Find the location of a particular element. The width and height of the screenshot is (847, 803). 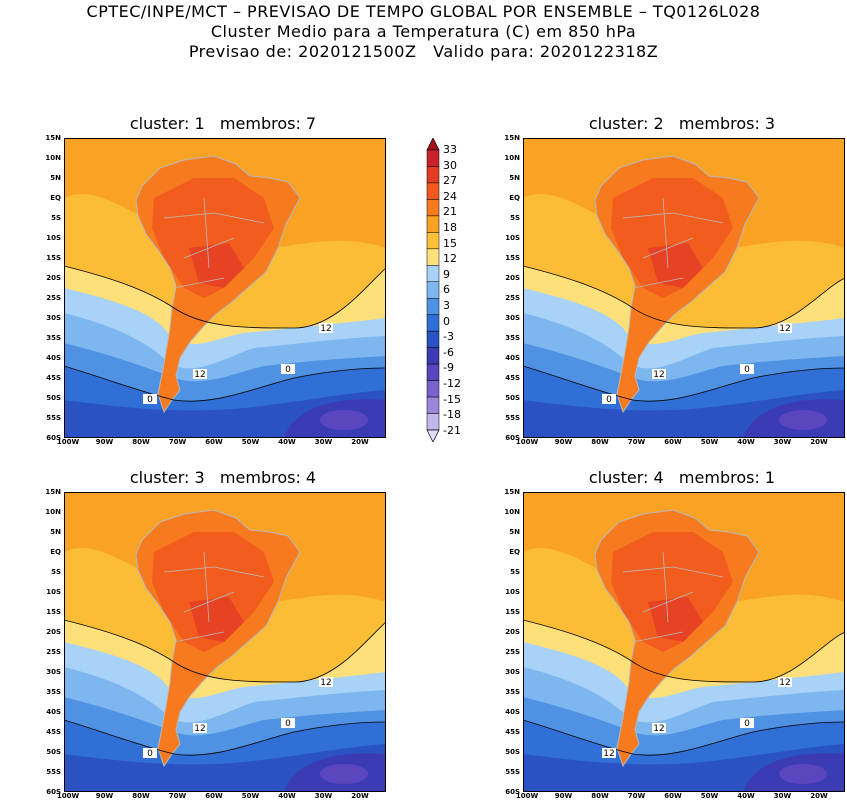

contour-label-b: 12 is located at coordinates (659, 374).